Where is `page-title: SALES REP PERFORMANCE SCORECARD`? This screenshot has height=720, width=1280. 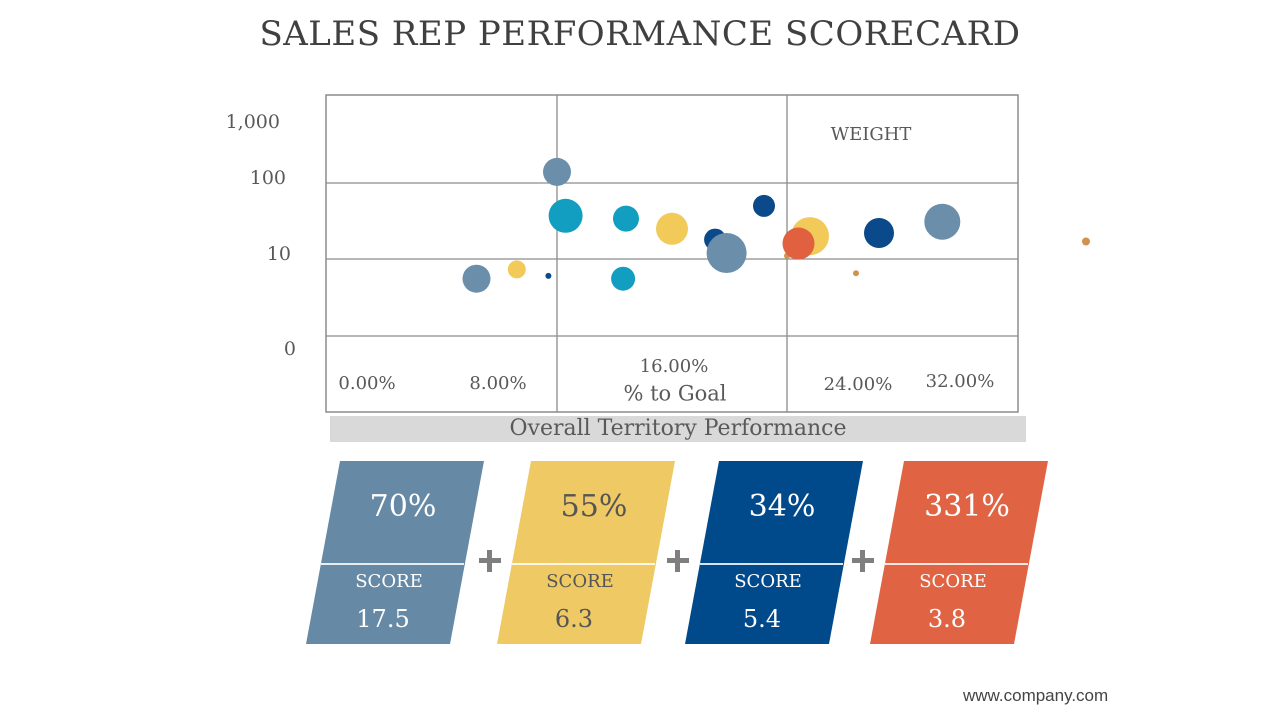 page-title: SALES REP PERFORMANCE SCORECARD is located at coordinates (640, 34).